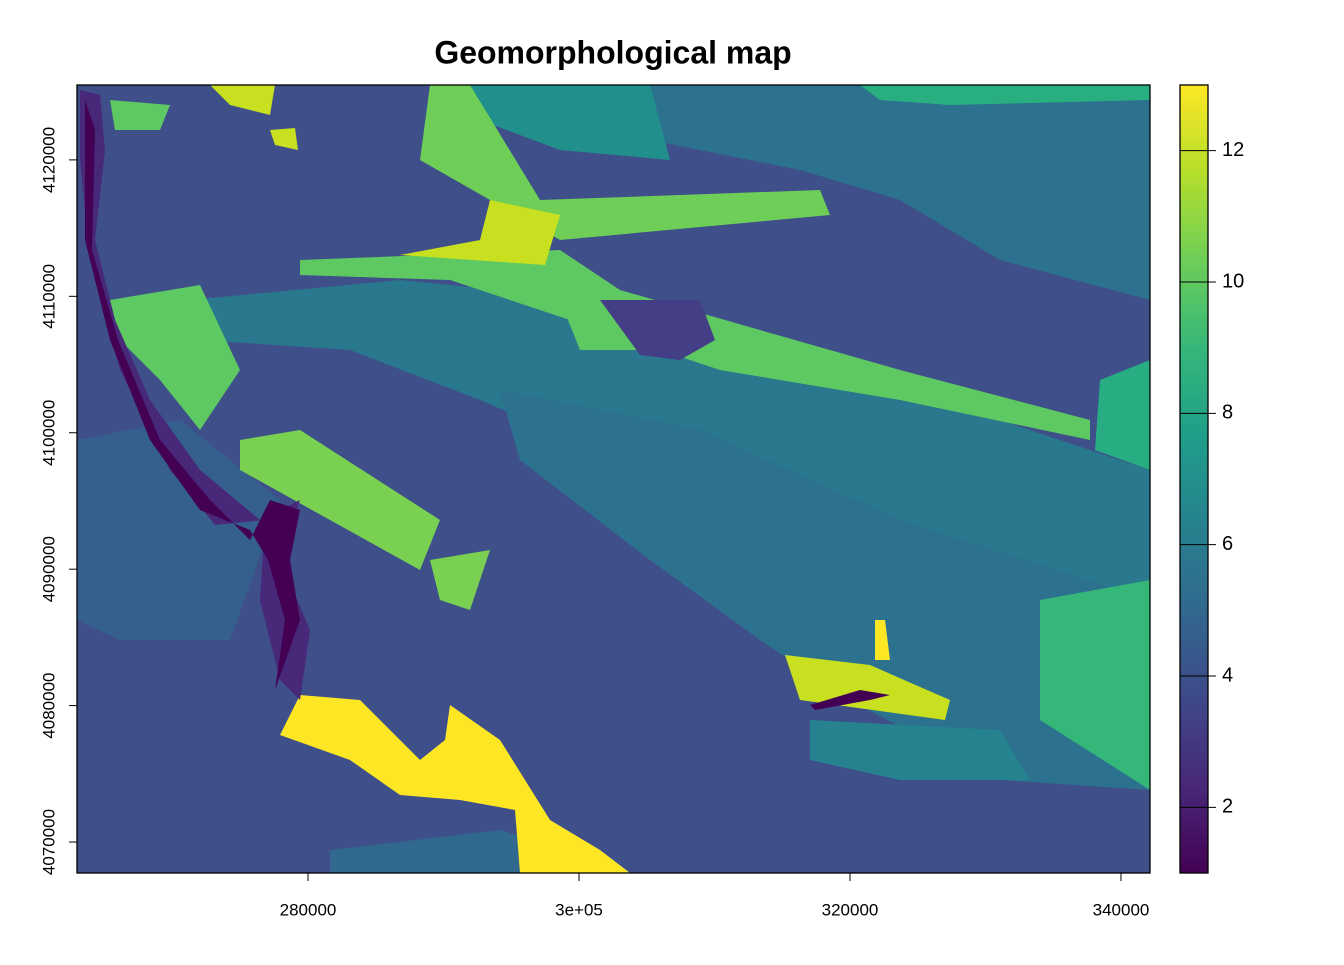  Describe the element at coordinates (1121, 909) in the screenshot. I see `x-tick-label: 340000` at that location.